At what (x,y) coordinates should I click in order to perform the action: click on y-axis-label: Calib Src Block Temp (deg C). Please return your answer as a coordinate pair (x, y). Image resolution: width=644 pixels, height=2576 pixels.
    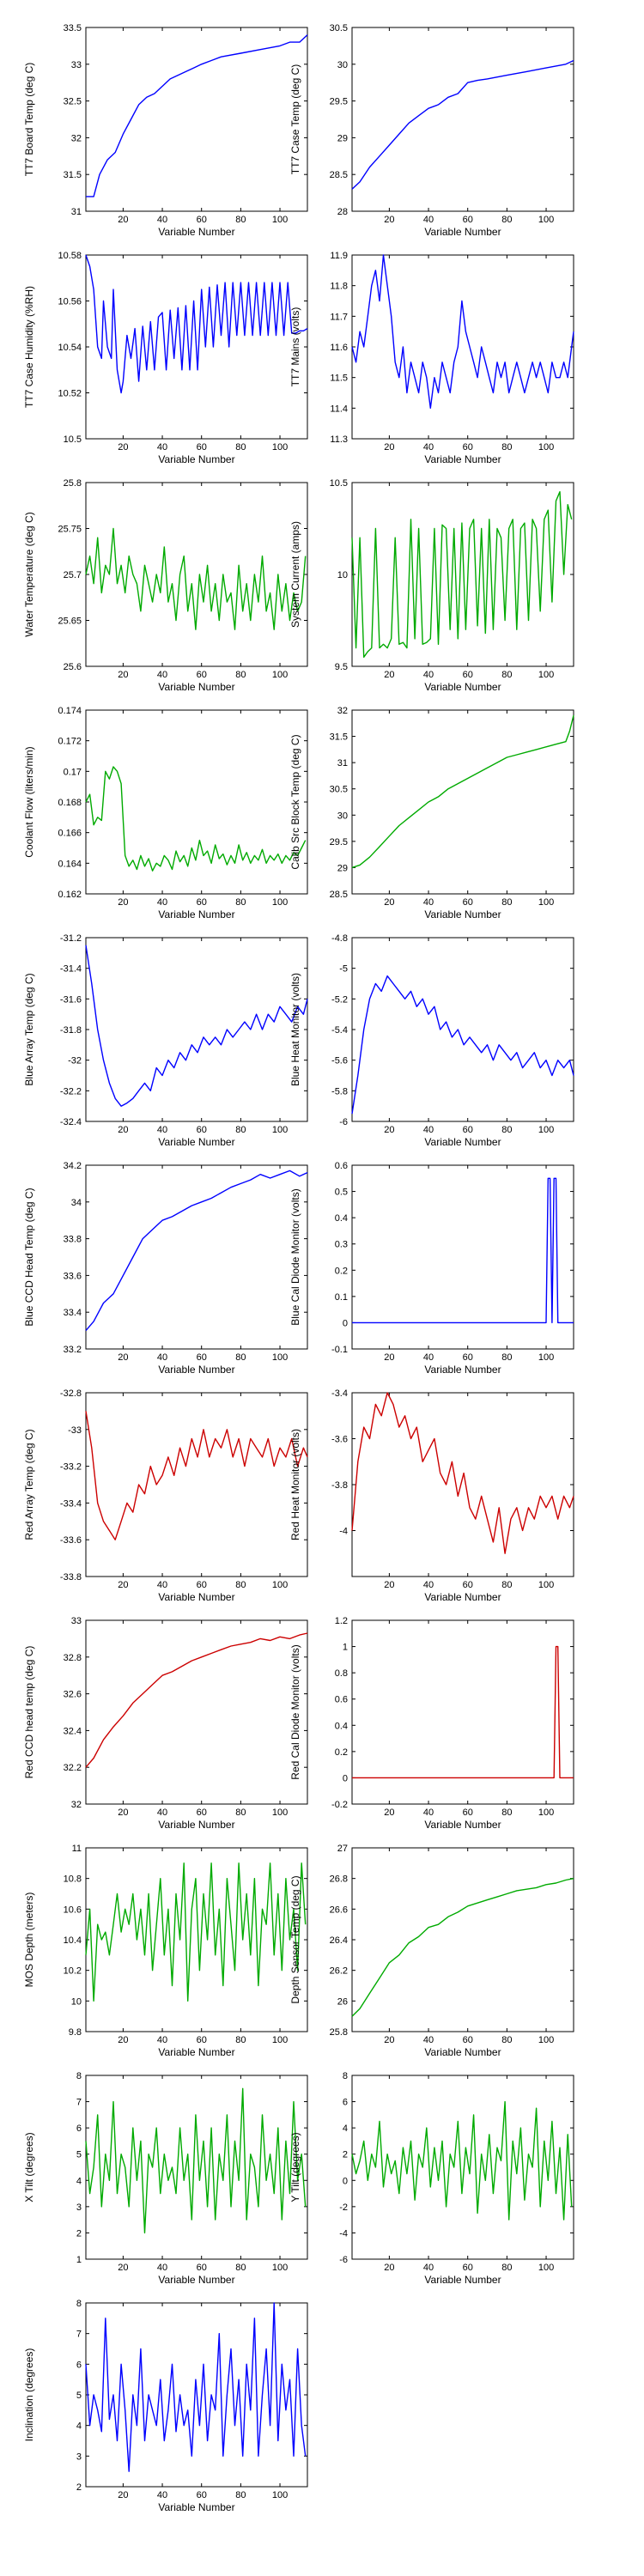
    Looking at the image, I should click on (295, 801).